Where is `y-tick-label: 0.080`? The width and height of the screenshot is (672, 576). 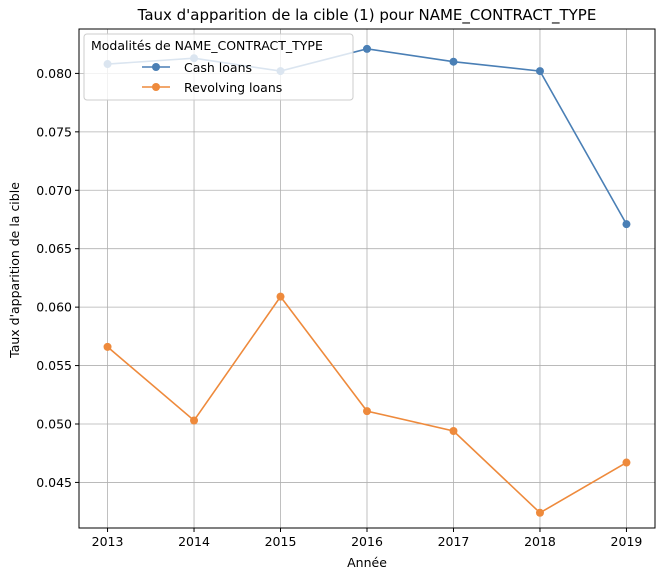
y-tick-label: 0.080 is located at coordinates (54, 73).